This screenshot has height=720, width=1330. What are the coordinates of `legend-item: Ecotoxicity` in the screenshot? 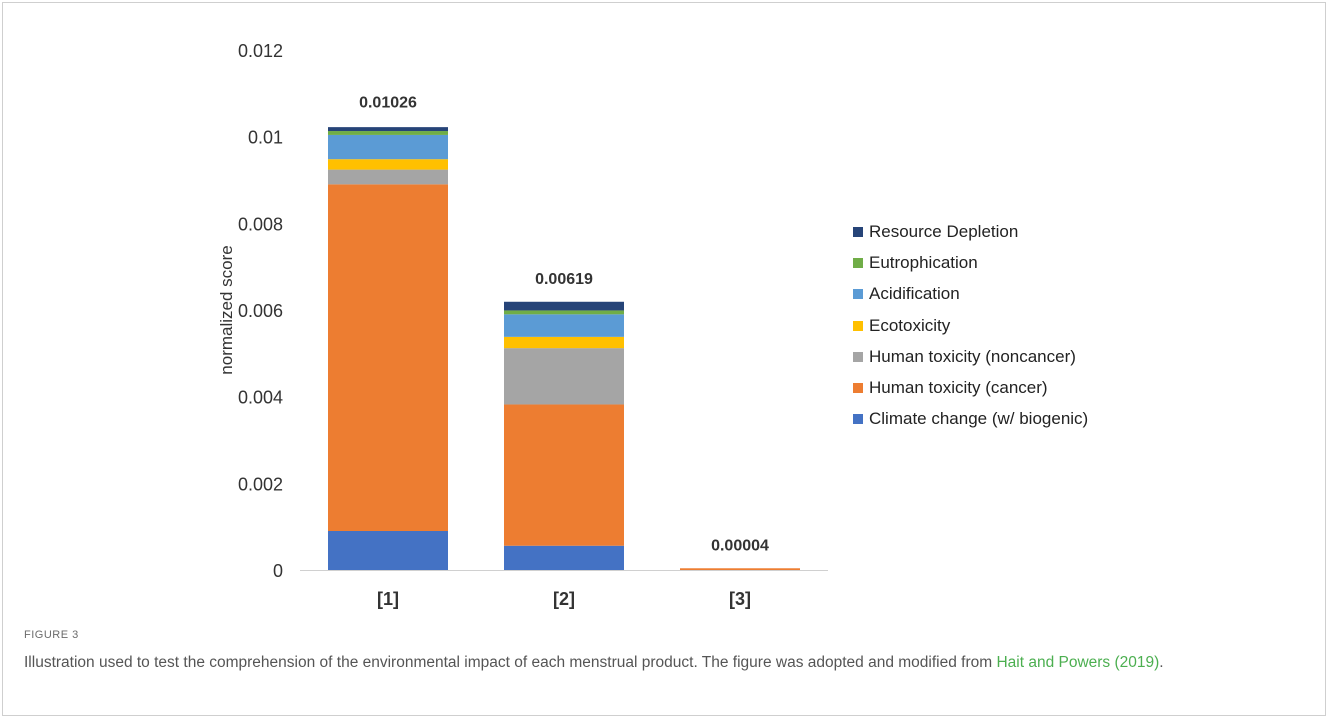 It's located at (970, 325).